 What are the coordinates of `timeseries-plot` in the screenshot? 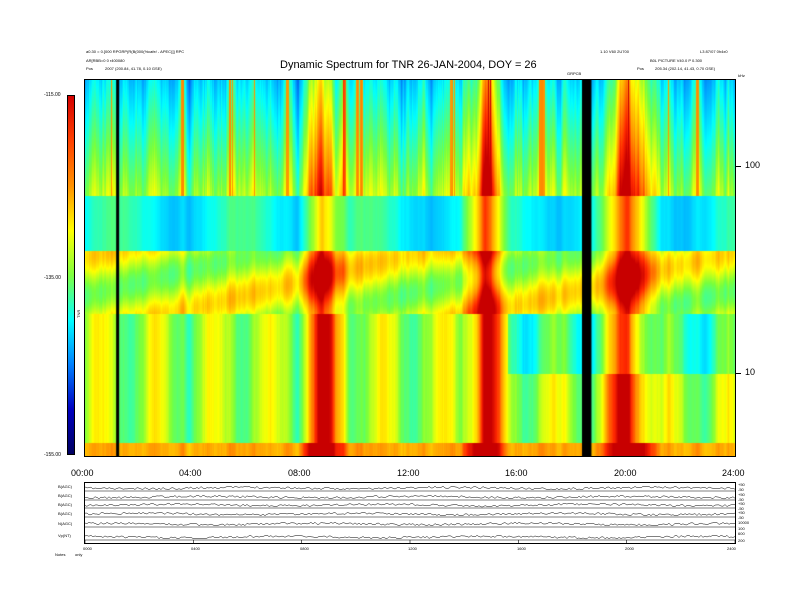 It's located at (410, 514).